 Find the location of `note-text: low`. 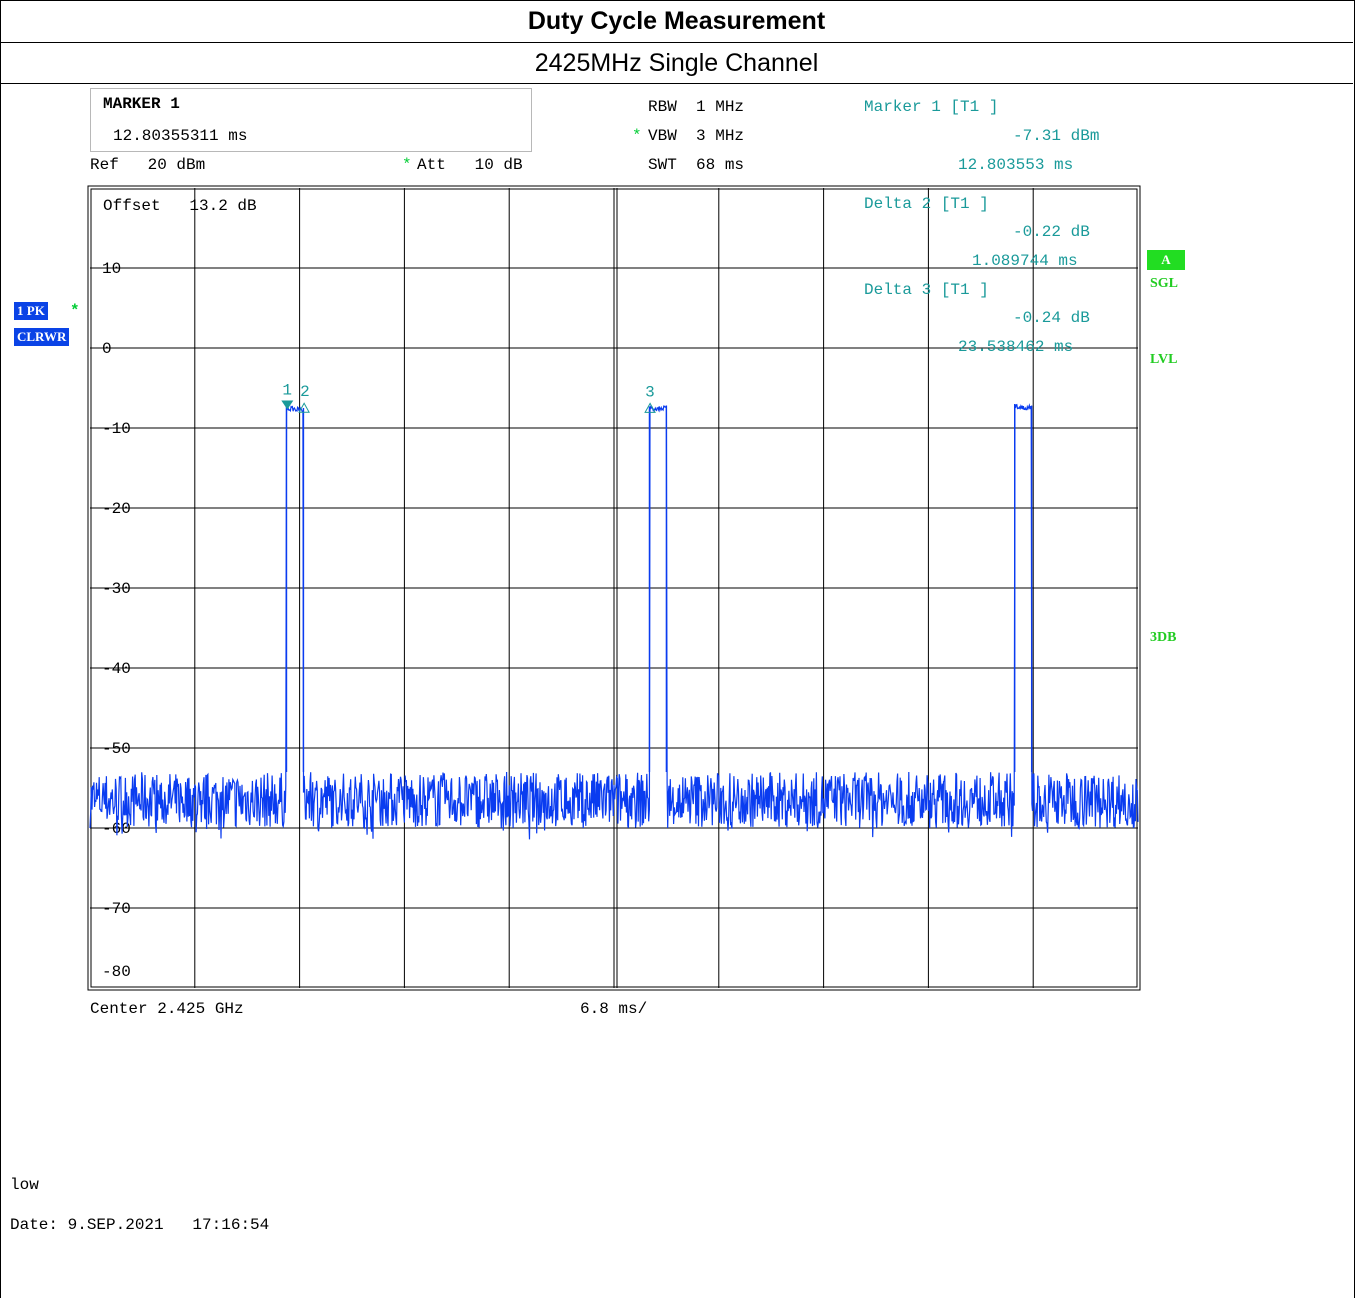

note-text: low is located at coordinates (24, 1185).